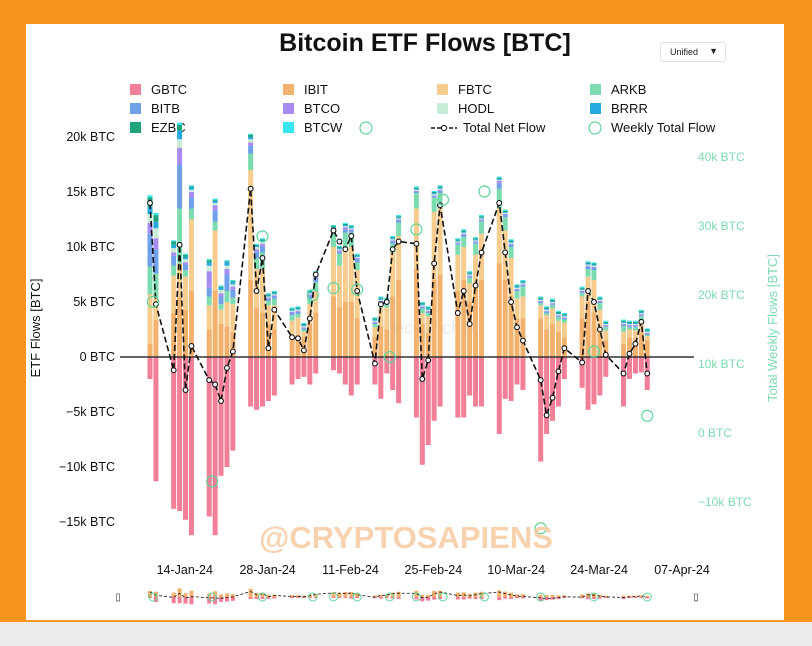 The image size is (812, 646). What do you see at coordinates (313, 127) in the screenshot?
I see `legend-item-btcw: BTCW` at bounding box center [313, 127].